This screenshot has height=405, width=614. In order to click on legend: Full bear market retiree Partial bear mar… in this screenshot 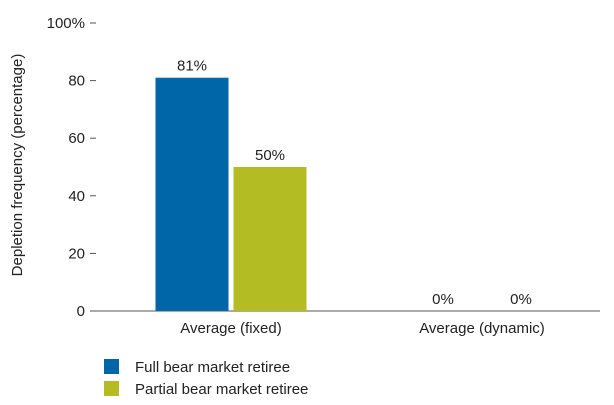, I will do `click(206, 378)`.